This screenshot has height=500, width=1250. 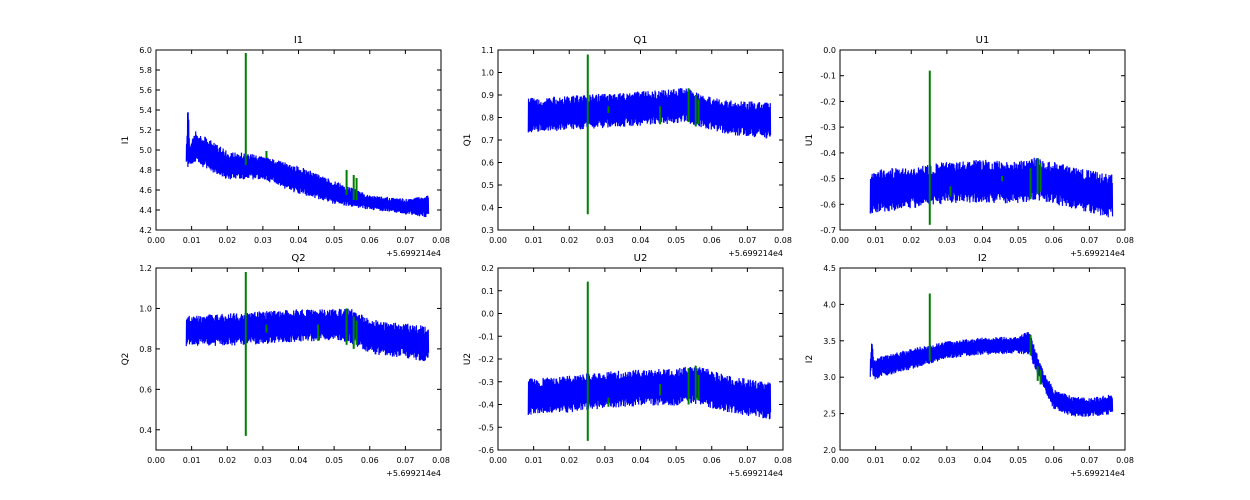 What do you see at coordinates (487, 185) in the screenshot?
I see `y-tick-label: 0.5` at bounding box center [487, 185].